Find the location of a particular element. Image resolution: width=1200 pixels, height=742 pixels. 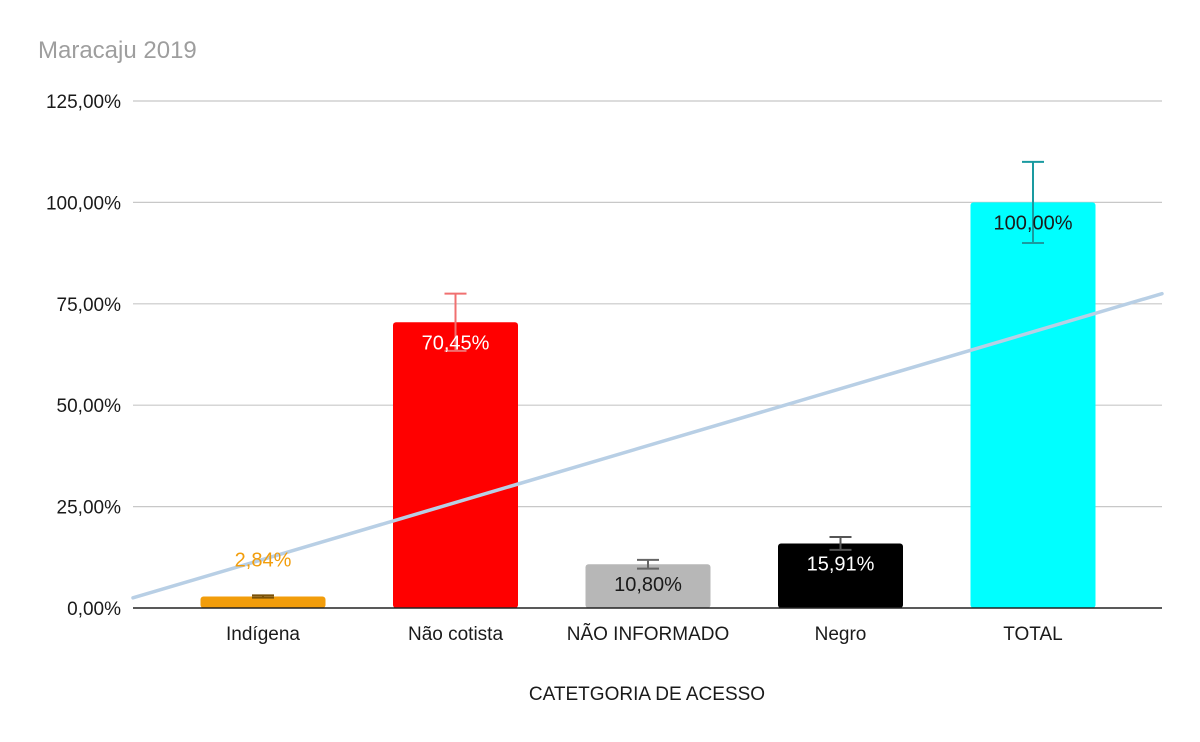

data-label: 70,45% is located at coordinates (456, 343).